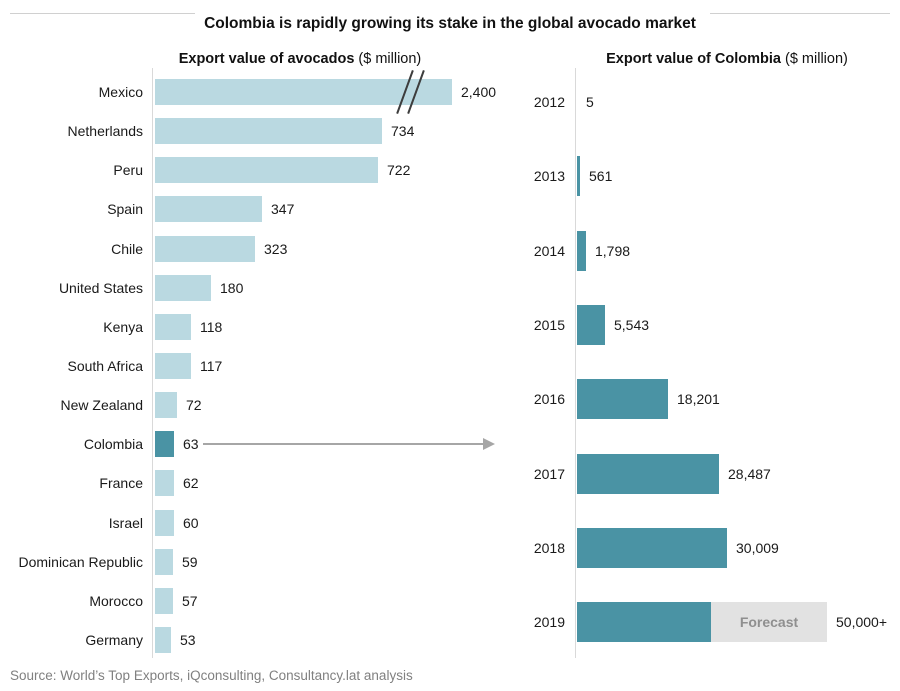  Describe the element at coordinates (590, 102) in the screenshot. I see `value-label: 5` at that location.